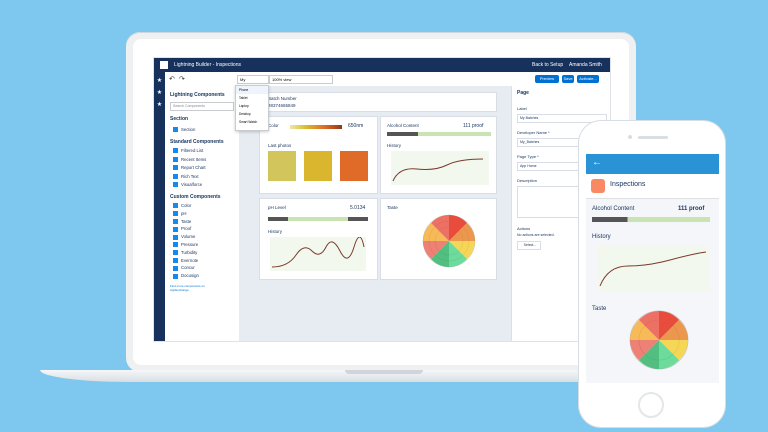 The width and height of the screenshot is (768, 432). Describe the element at coordinates (318, 254) in the screenshot. I see `ph-history-chart` at that location.